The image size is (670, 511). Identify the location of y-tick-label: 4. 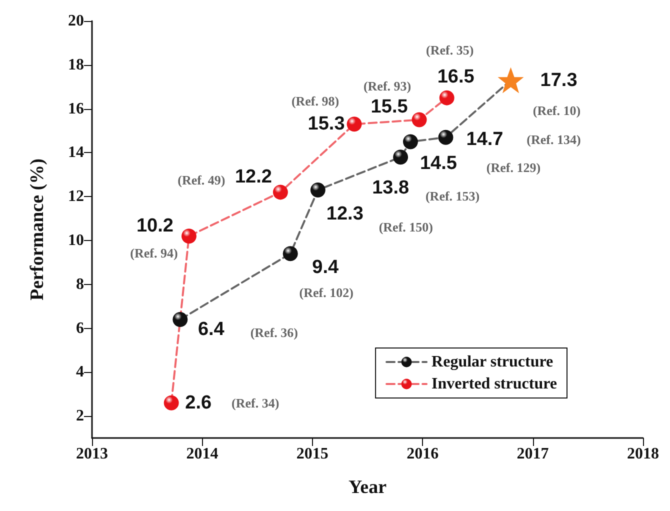
(80, 372).